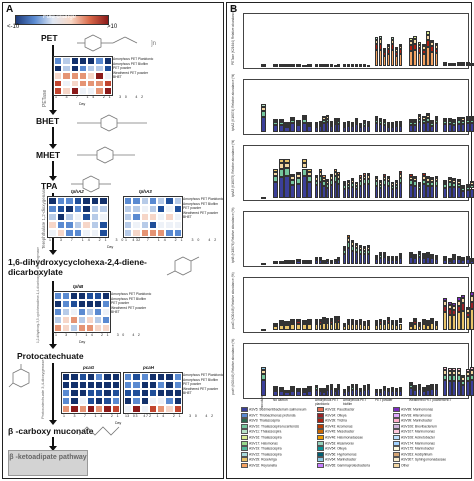 Image resolution: width=474 pixels, height=481 pixels. Describe the element at coordinates (414, 443) in the screenshot. I see `legend-item: ASV174: Marinomonas` at that location.